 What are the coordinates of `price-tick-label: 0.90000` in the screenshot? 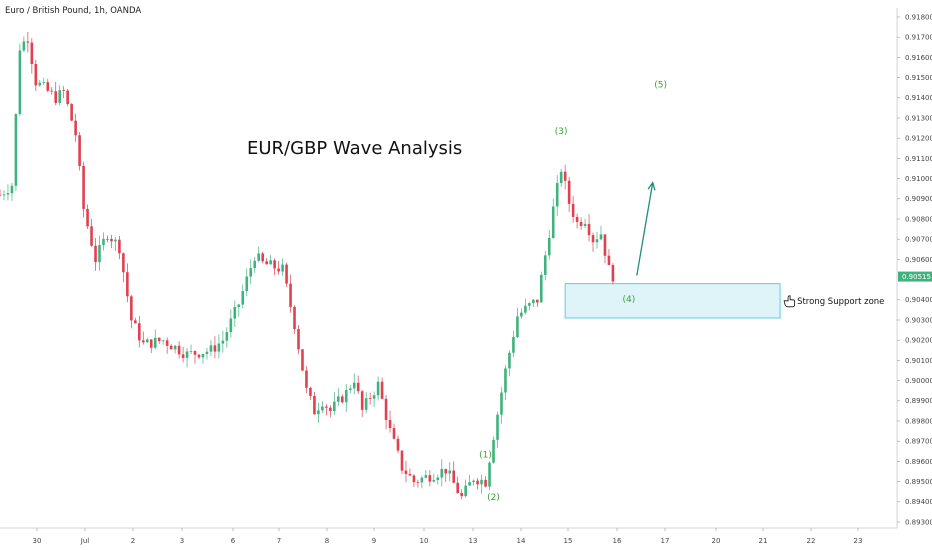 It's located at (918, 381).